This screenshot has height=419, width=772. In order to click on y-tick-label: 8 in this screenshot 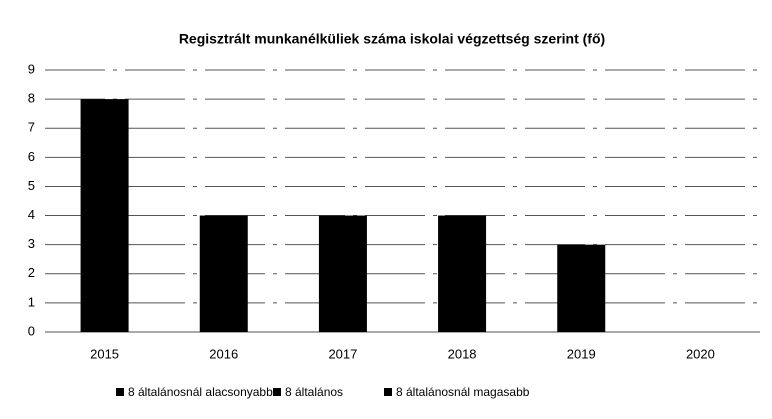, I will do `click(31, 98)`.